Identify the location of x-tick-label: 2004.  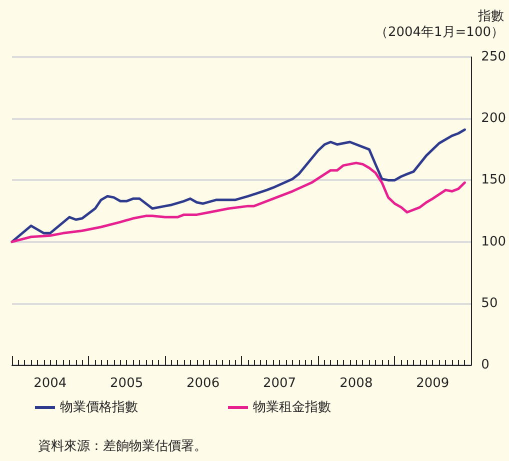
(50, 383).